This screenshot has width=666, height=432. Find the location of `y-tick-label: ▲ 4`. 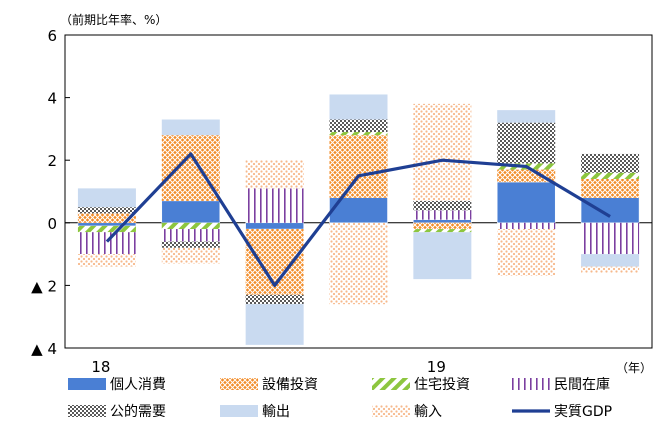

y-tick-label: ▲ 4 is located at coordinates (44, 349).